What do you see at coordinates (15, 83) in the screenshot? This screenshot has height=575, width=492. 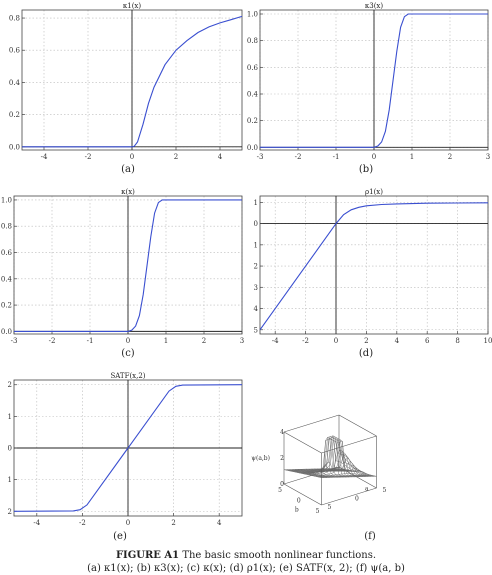 I see `chart-a-ytick-label-2: 0.4` at bounding box center [15, 83].